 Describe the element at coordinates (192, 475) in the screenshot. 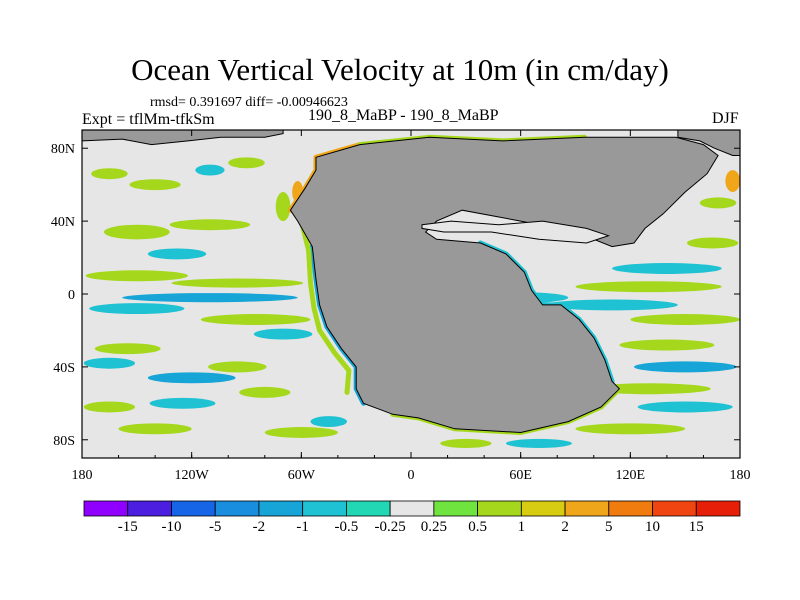

I see `x-tick-label: 120W` at that location.